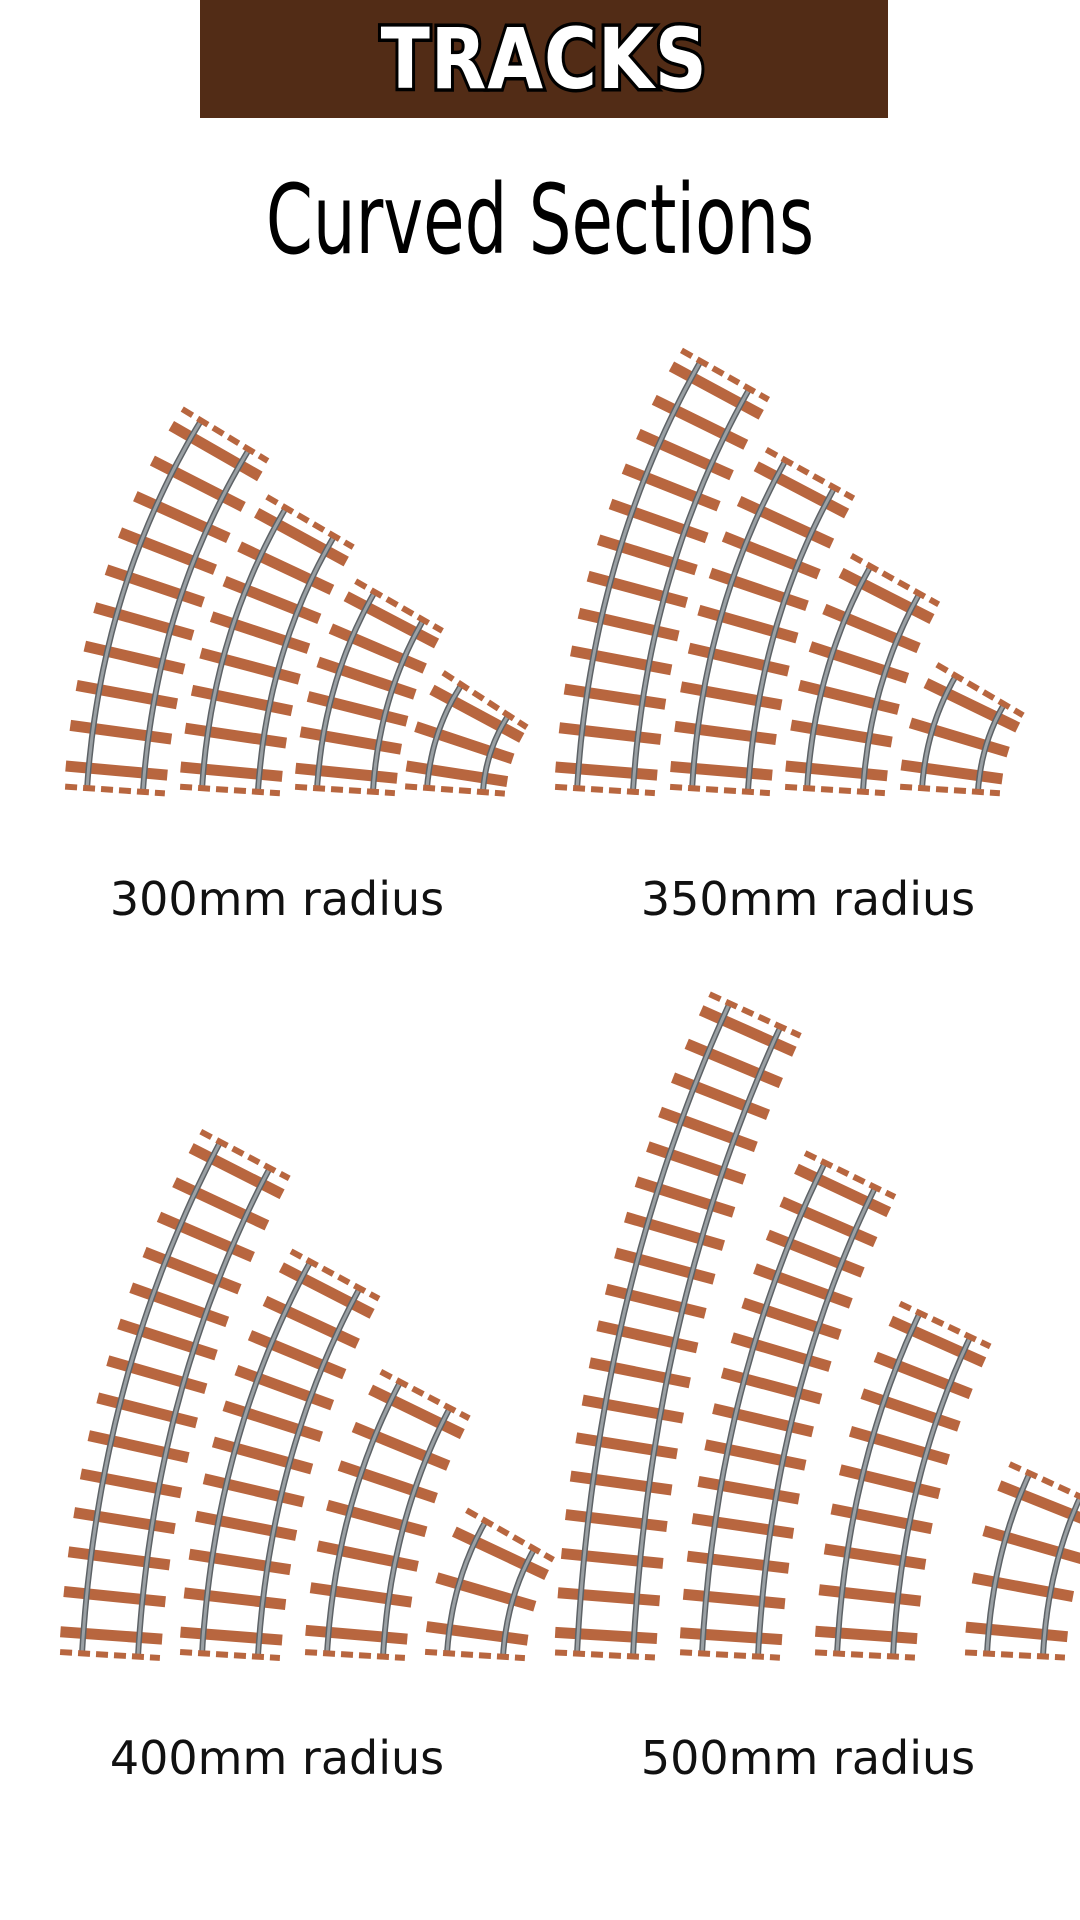  I want to click on radius-label-300: 300mm radius, so click(277, 899).